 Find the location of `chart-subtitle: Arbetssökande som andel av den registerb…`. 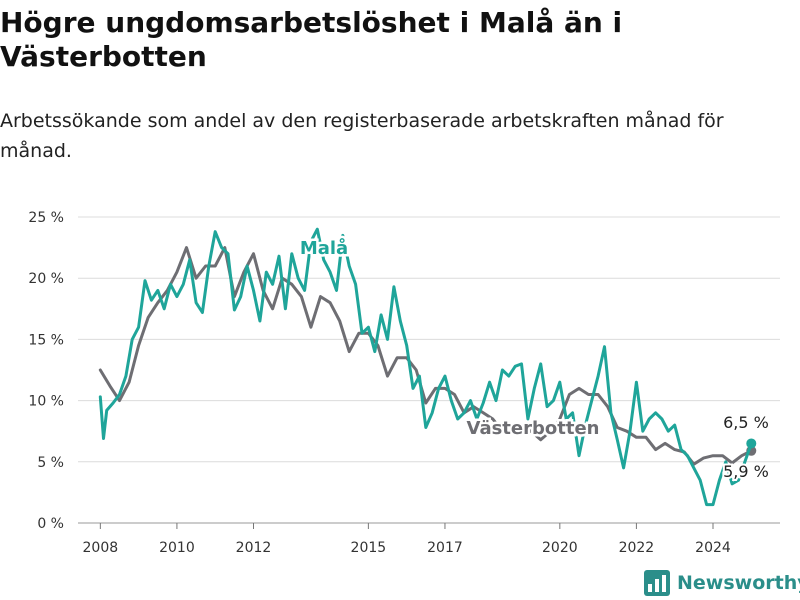

chart-subtitle: Arbetssökande som andel av den registerb… is located at coordinates (362, 136).